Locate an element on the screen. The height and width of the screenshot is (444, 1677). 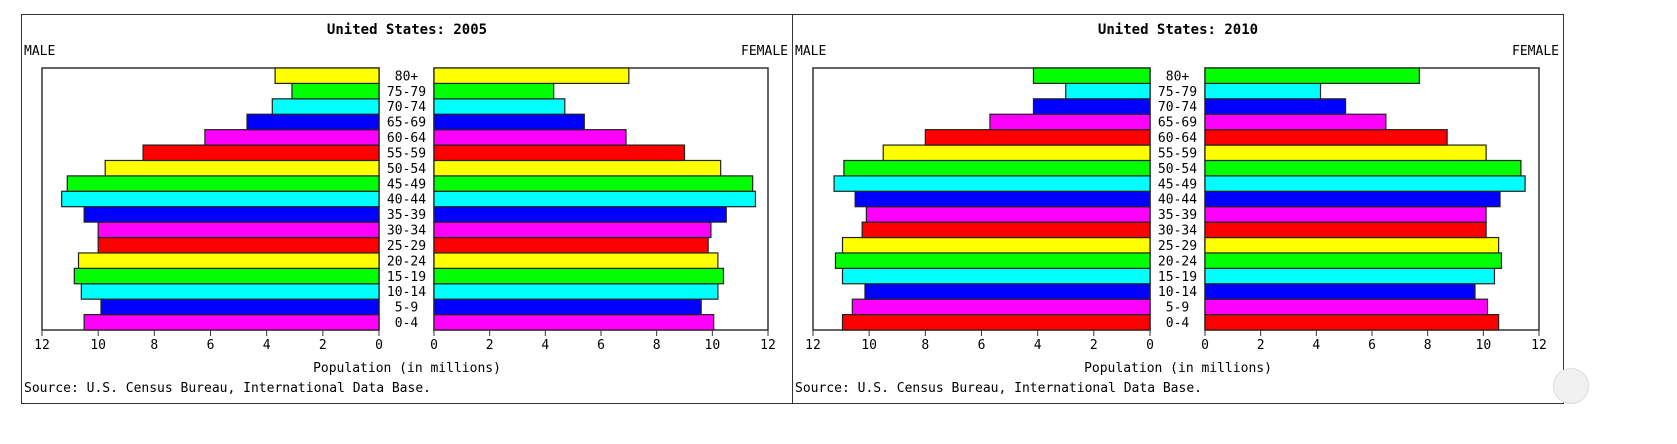
age-group-label: 70-74 is located at coordinates (406, 107).